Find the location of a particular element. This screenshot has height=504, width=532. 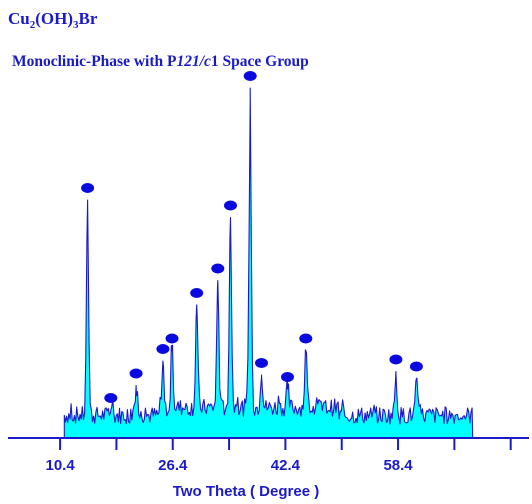

x-tick-label: 58.4 is located at coordinates (398, 465).